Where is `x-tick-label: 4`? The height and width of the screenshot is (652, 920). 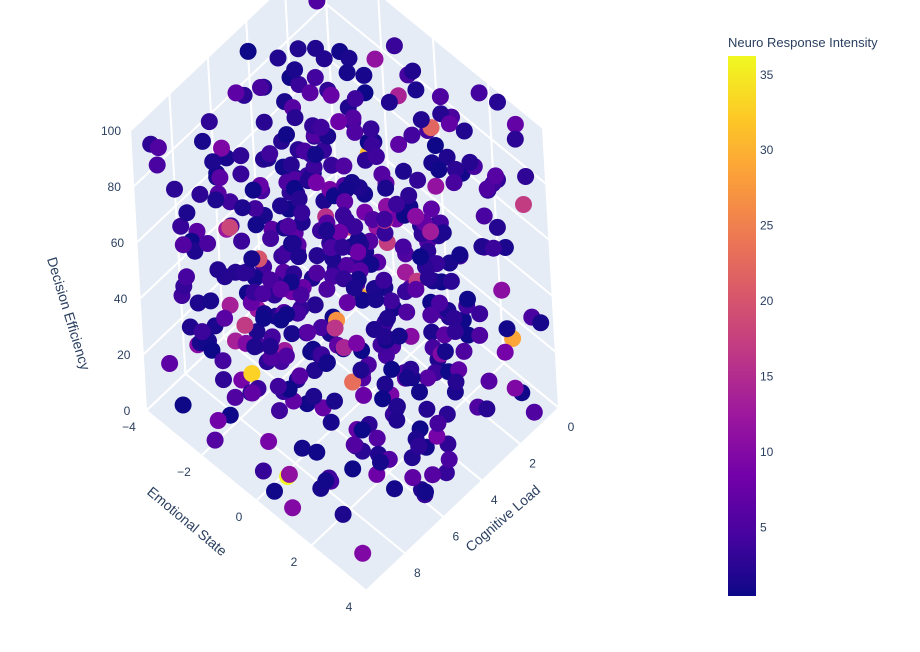 x-tick-label: 4 is located at coordinates (494, 500).